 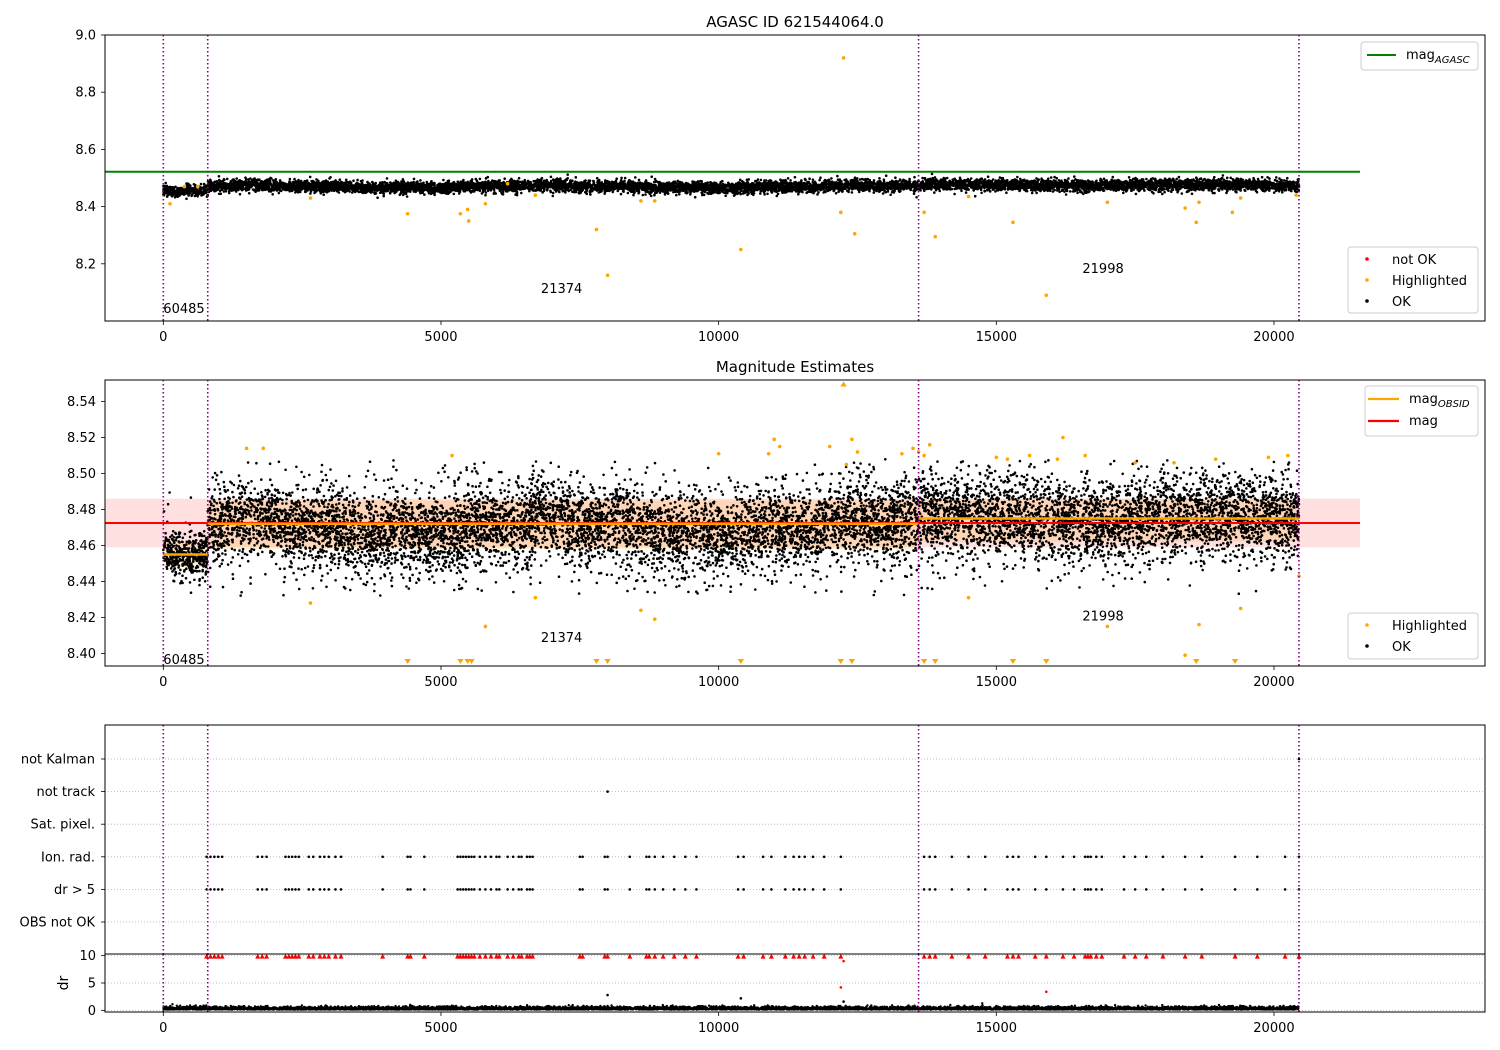 I want to click on obsid-label: 21998, so click(x=1102, y=617).